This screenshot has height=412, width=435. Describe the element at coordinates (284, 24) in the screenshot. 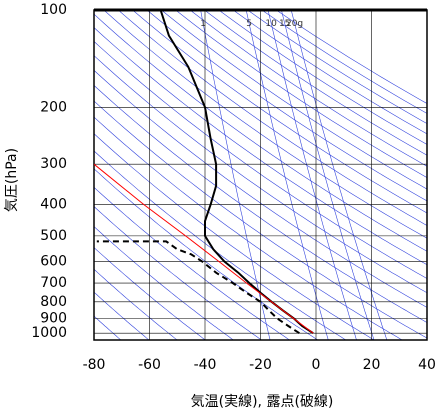

I see `mixing-ratio-label: 15` at that location.